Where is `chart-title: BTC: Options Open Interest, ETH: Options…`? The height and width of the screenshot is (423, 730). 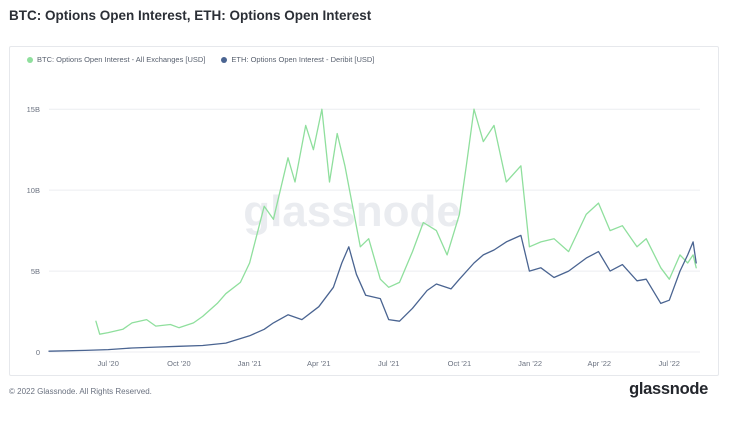 chart-title: BTC: Options Open Interest, ETH: Options… is located at coordinates (190, 15).